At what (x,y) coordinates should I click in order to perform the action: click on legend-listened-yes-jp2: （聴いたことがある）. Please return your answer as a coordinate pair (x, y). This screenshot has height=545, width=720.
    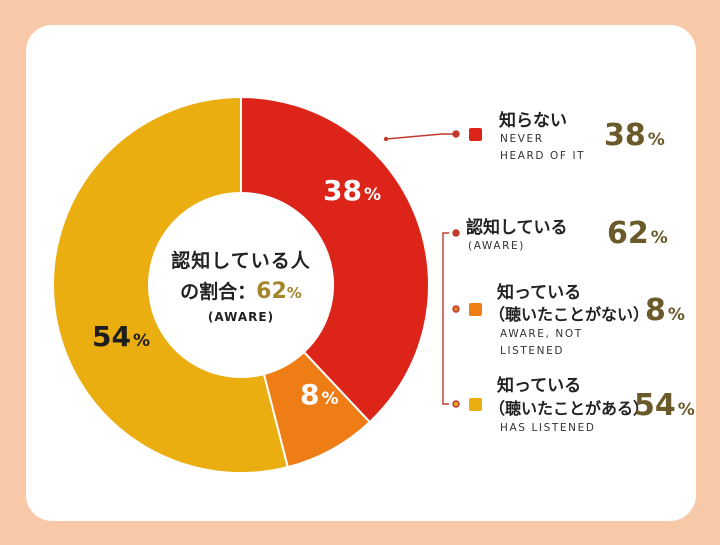
    Looking at the image, I should click on (569, 408).